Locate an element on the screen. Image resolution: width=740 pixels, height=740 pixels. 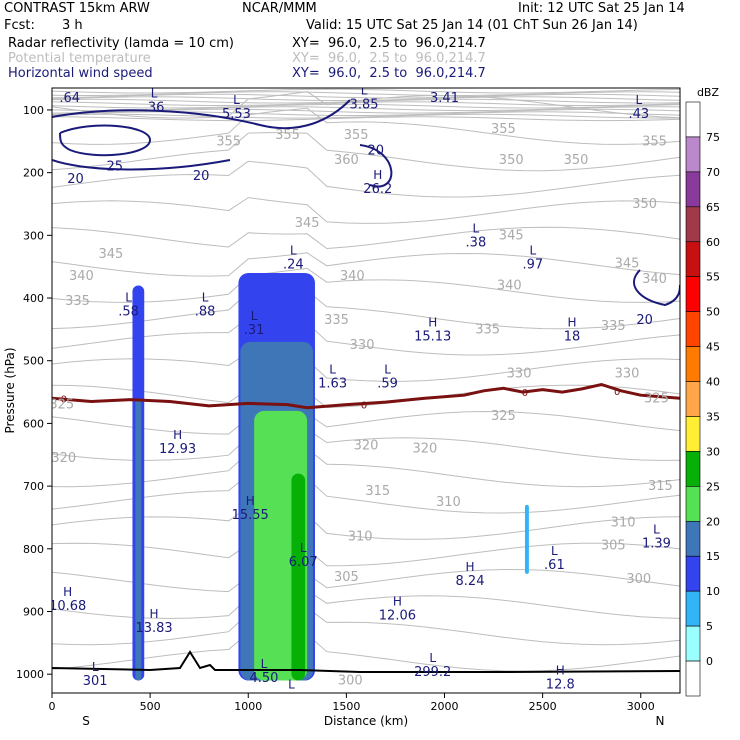
extremum-value: 299.2 is located at coordinates (432, 672).